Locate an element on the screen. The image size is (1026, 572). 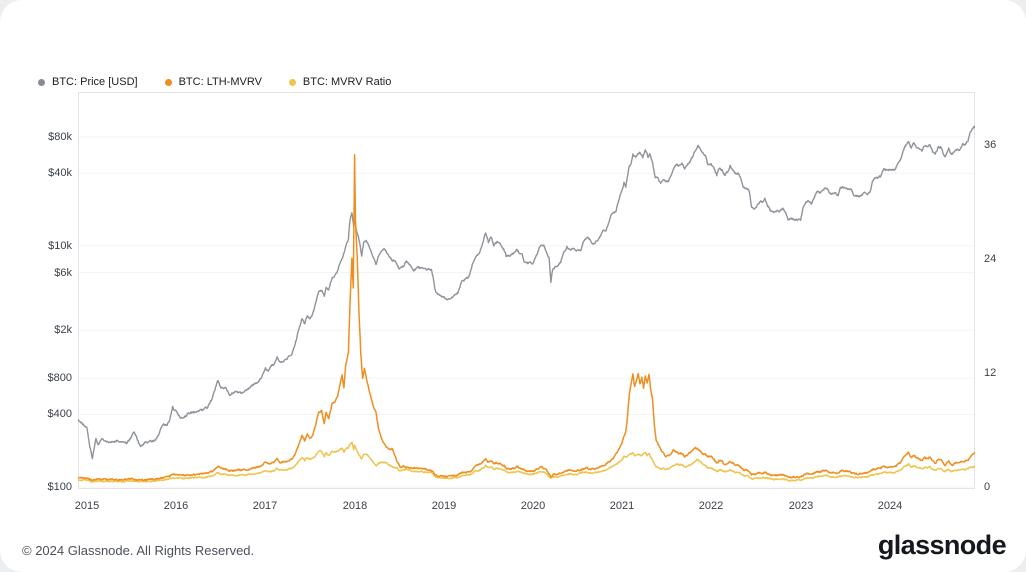
y-left-tick-label: $100 is located at coordinates (59, 487).